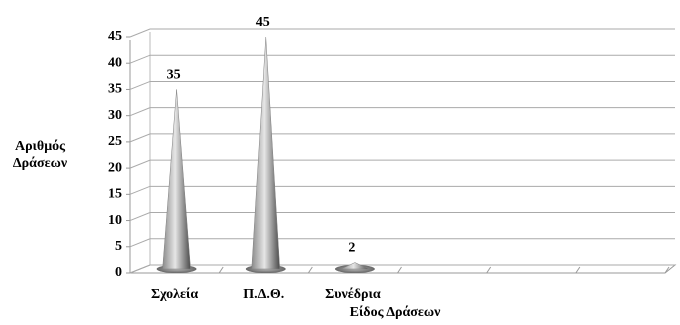 The width and height of the screenshot is (680, 325). Describe the element at coordinates (115, 167) in the screenshot. I see `y-tick-label: 20` at that location.